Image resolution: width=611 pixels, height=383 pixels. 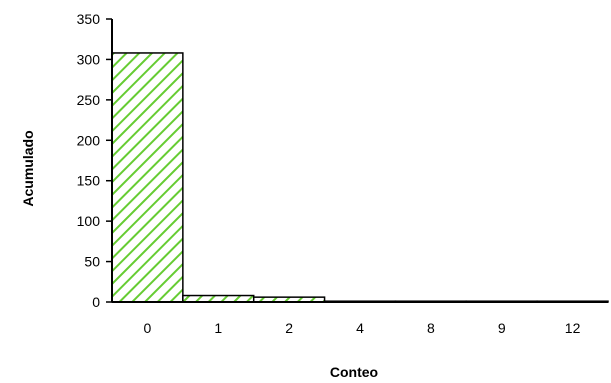 What do you see at coordinates (502, 328) in the screenshot?
I see `x-tick-label: 9` at bounding box center [502, 328].